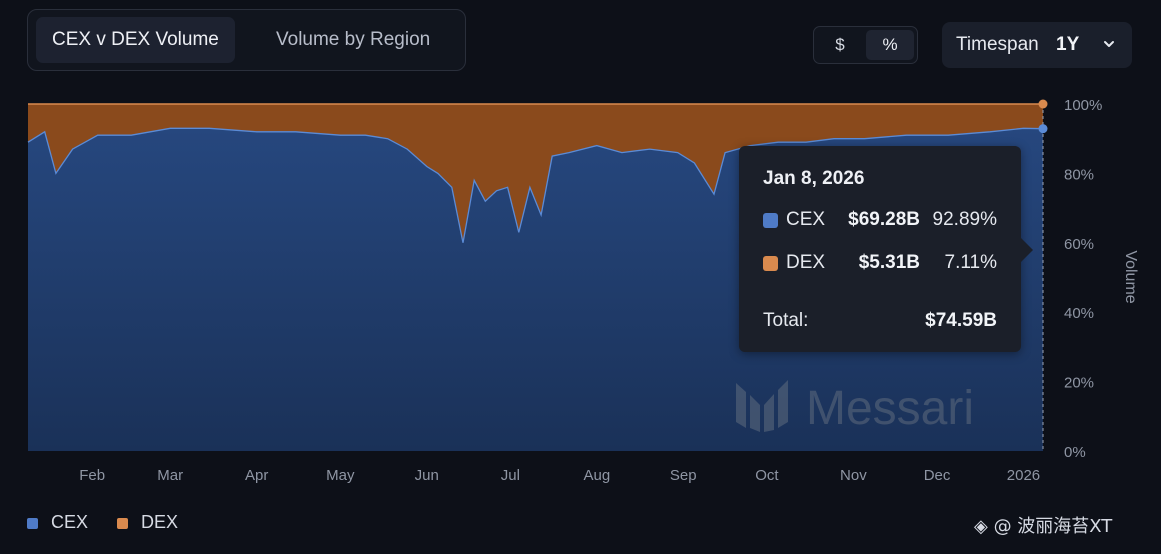  What do you see at coordinates (1043, 526) in the screenshot?
I see `source-credit: ◈ @ 波丽海苔XT` at bounding box center [1043, 526].